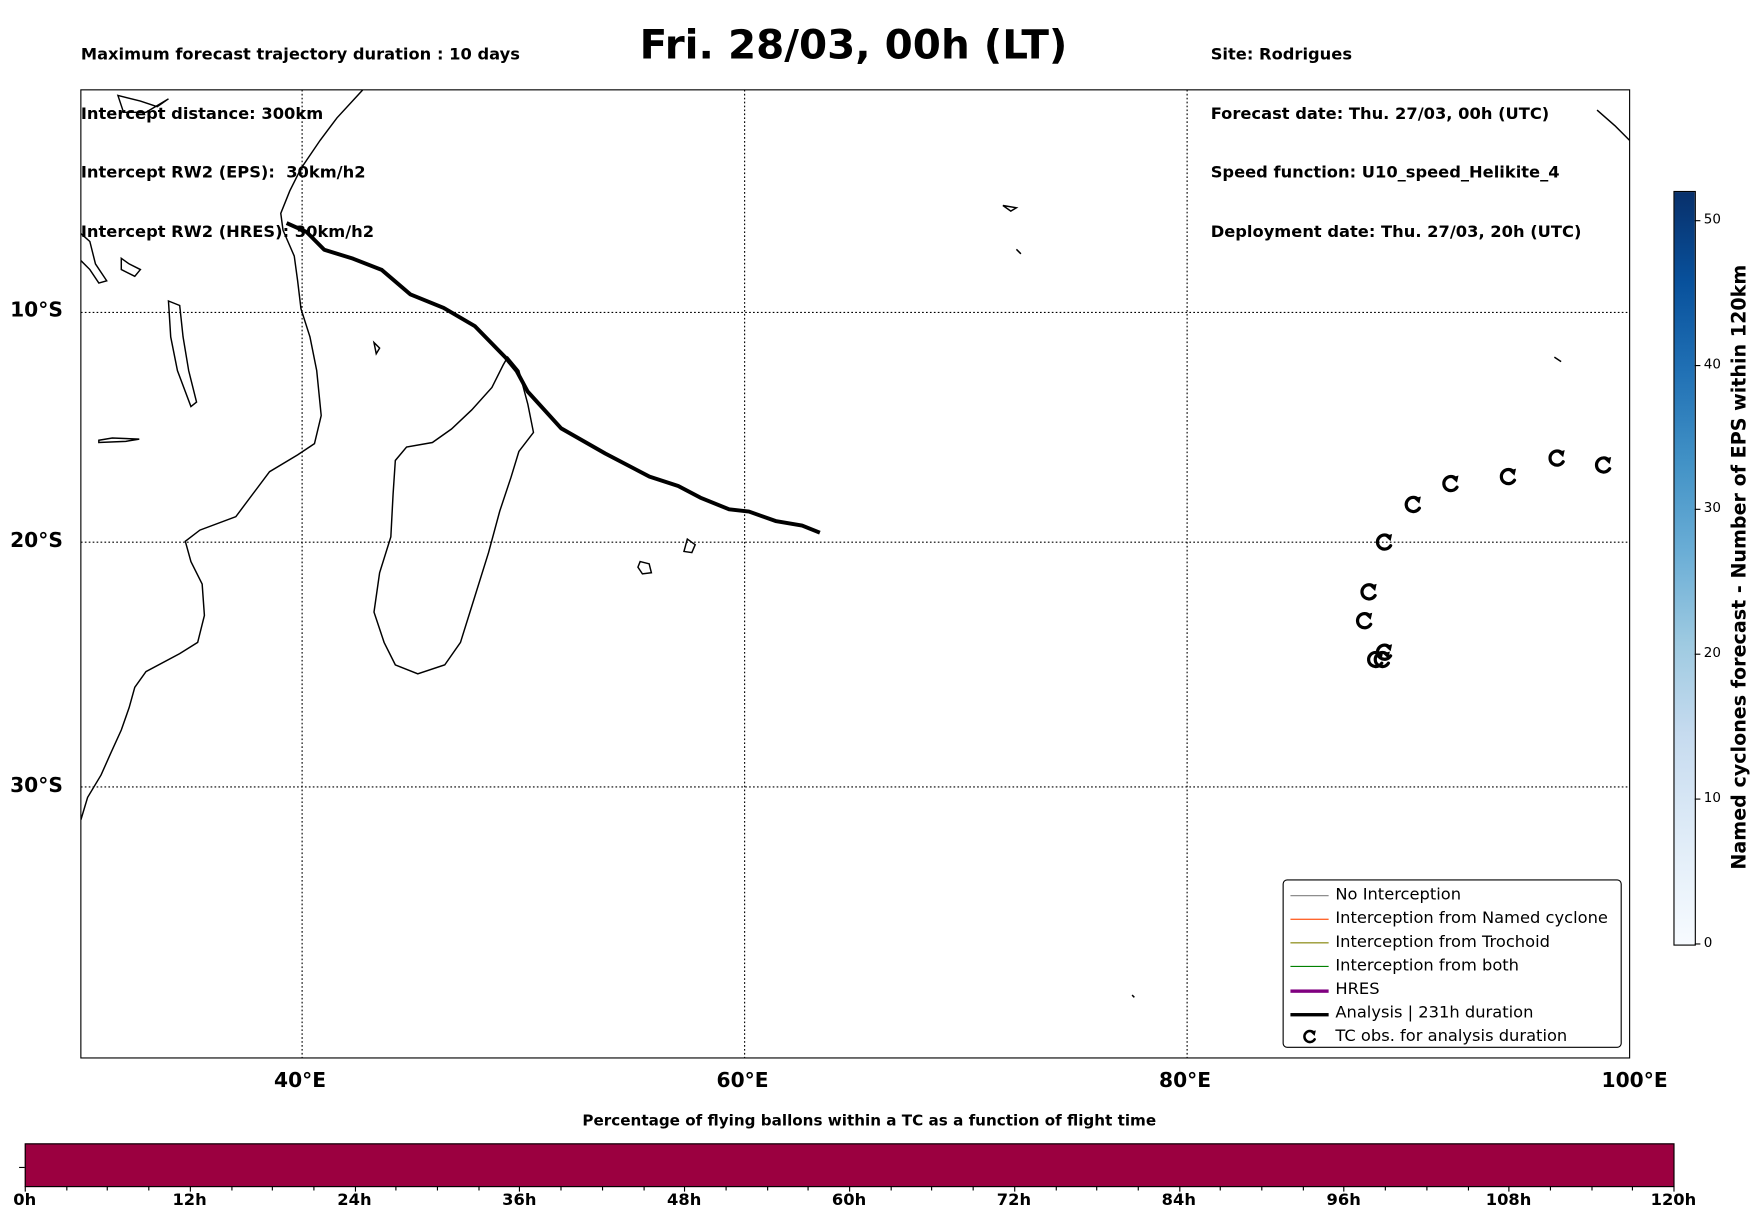 This screenshot has width=1752, height=1213. I want to click on legend-label: Interception from Named cyclone, so click(1471, 918).